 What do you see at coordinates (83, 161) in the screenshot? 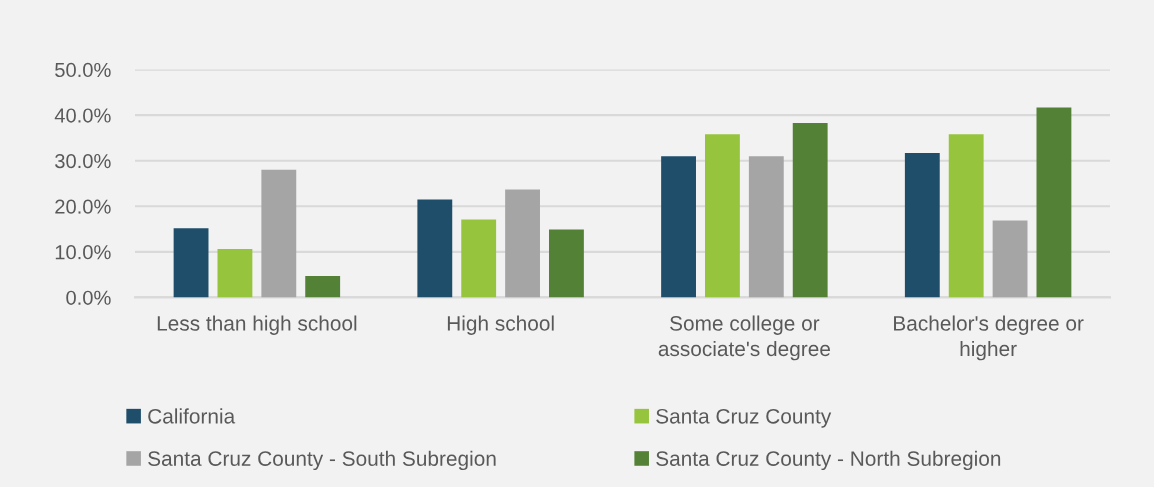
I see `y-tick-label: 30.0%` at bounding box center [83, 161].